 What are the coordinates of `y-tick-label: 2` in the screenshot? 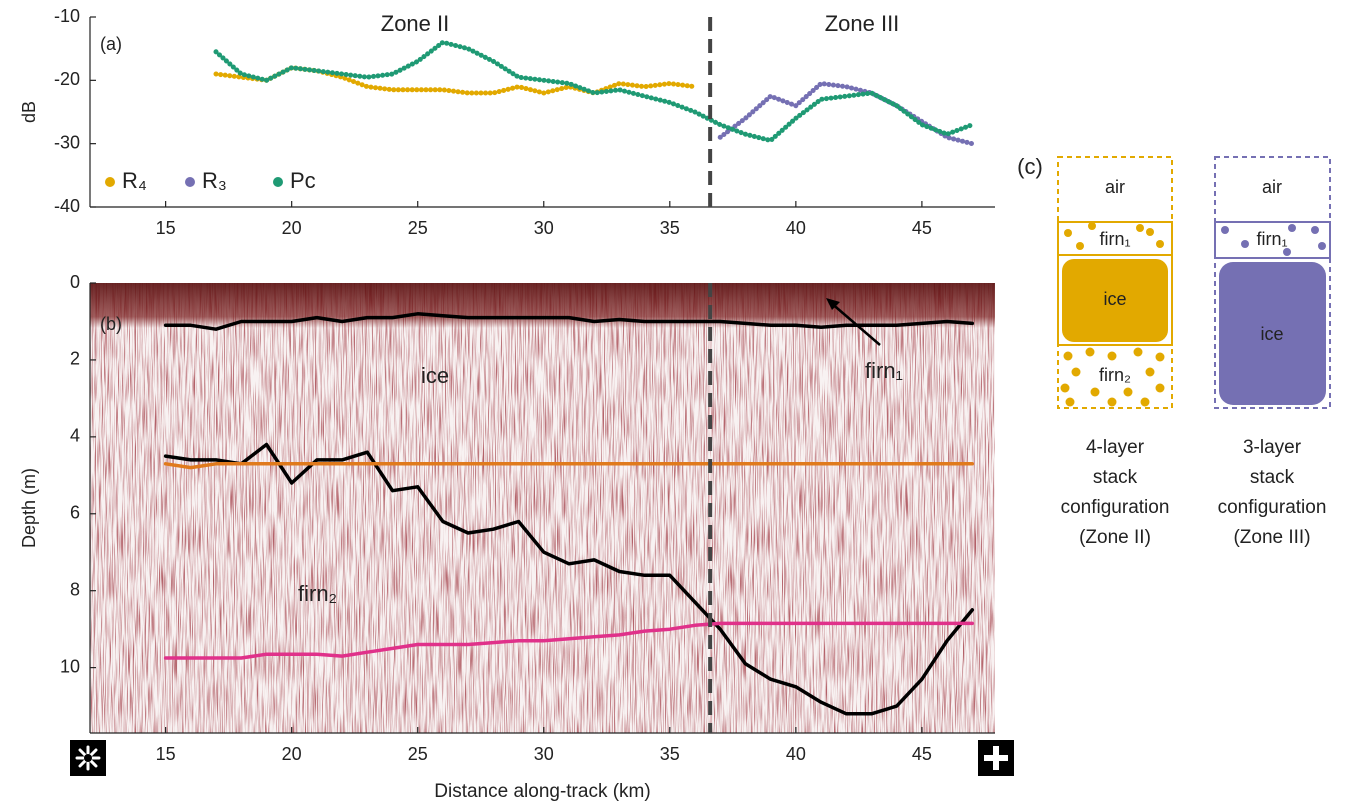 It's located at (75, 359).